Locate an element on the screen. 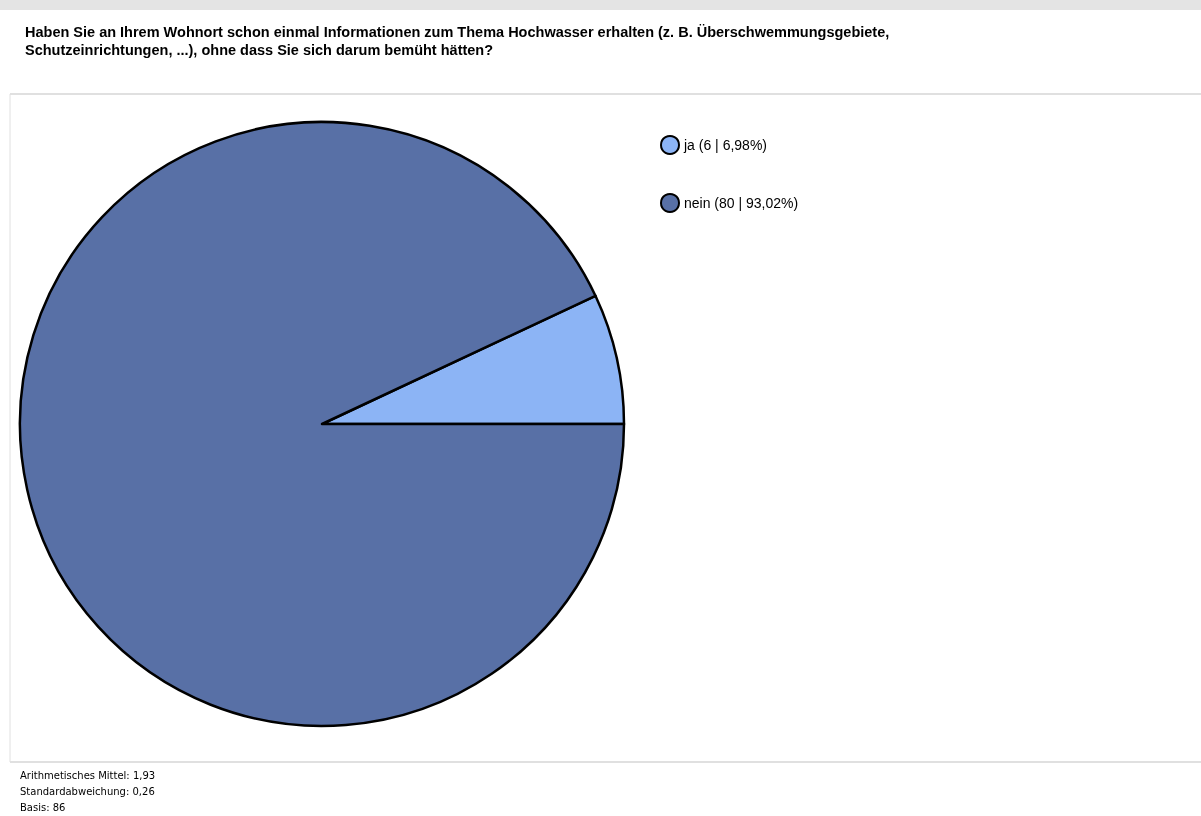 The width and height of the screenshot is (1201, 816). legend-label: nein (80 | 93,02%) is located at coordinates (741, 203).